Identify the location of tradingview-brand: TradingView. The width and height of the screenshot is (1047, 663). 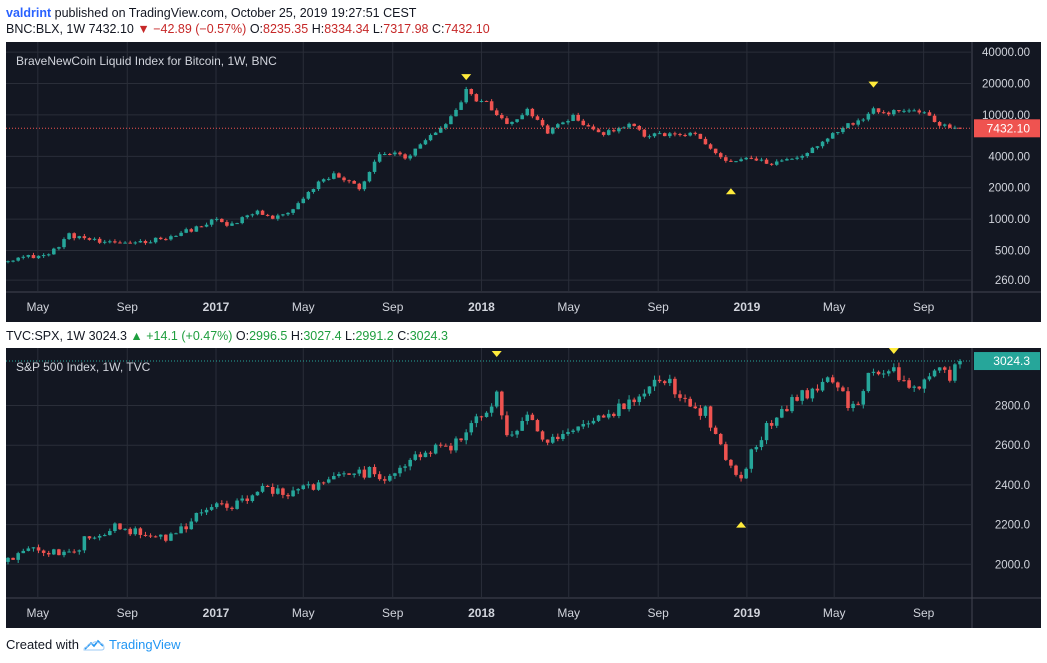
(144, 644).